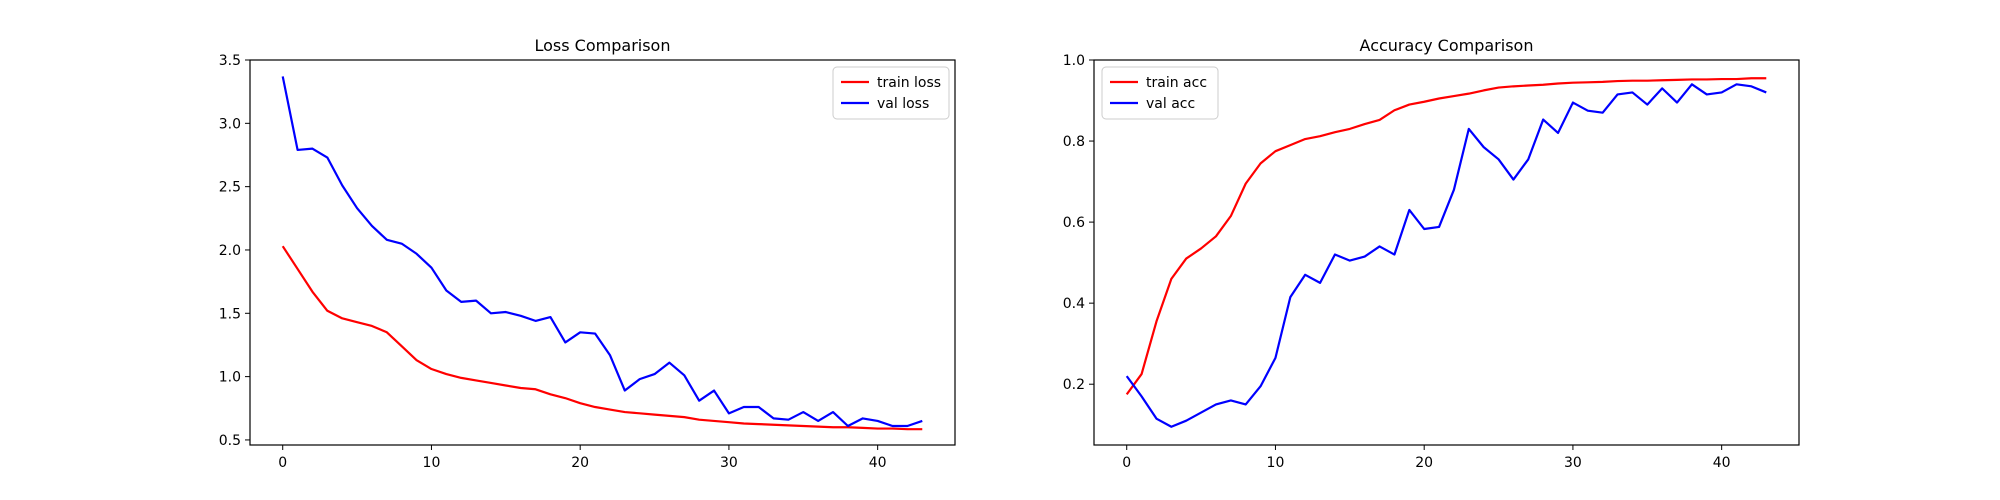 This screenshot has height=500, width=2000. Describe the element at coordinates (230, 314) in the screenshot. I see `y-tick-label: 1.5` at that location.